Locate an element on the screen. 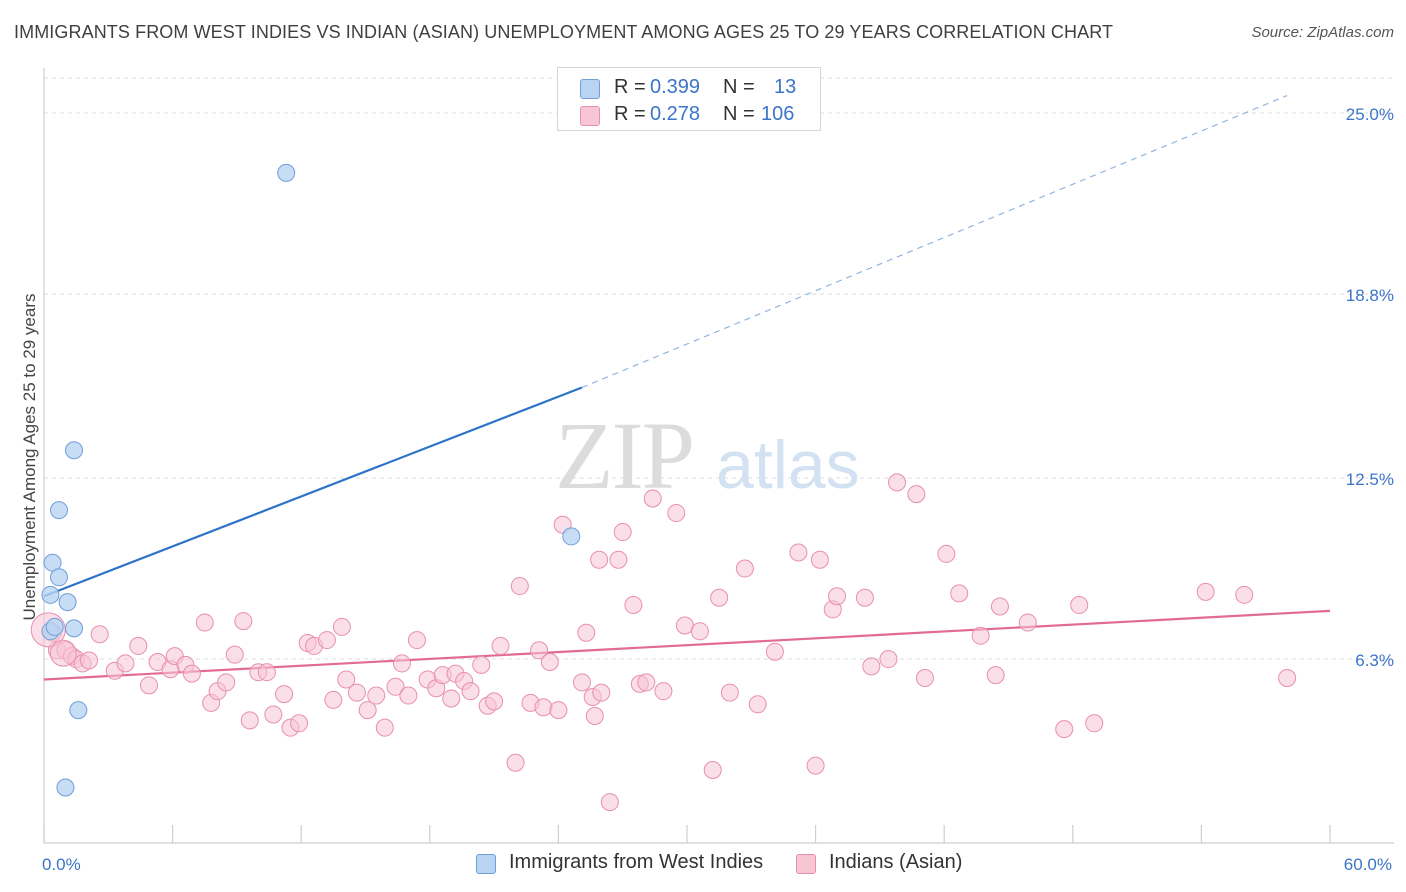 This screenshot has width=1406, height=892. n-value: 106 is located at coordinates (778, 114).